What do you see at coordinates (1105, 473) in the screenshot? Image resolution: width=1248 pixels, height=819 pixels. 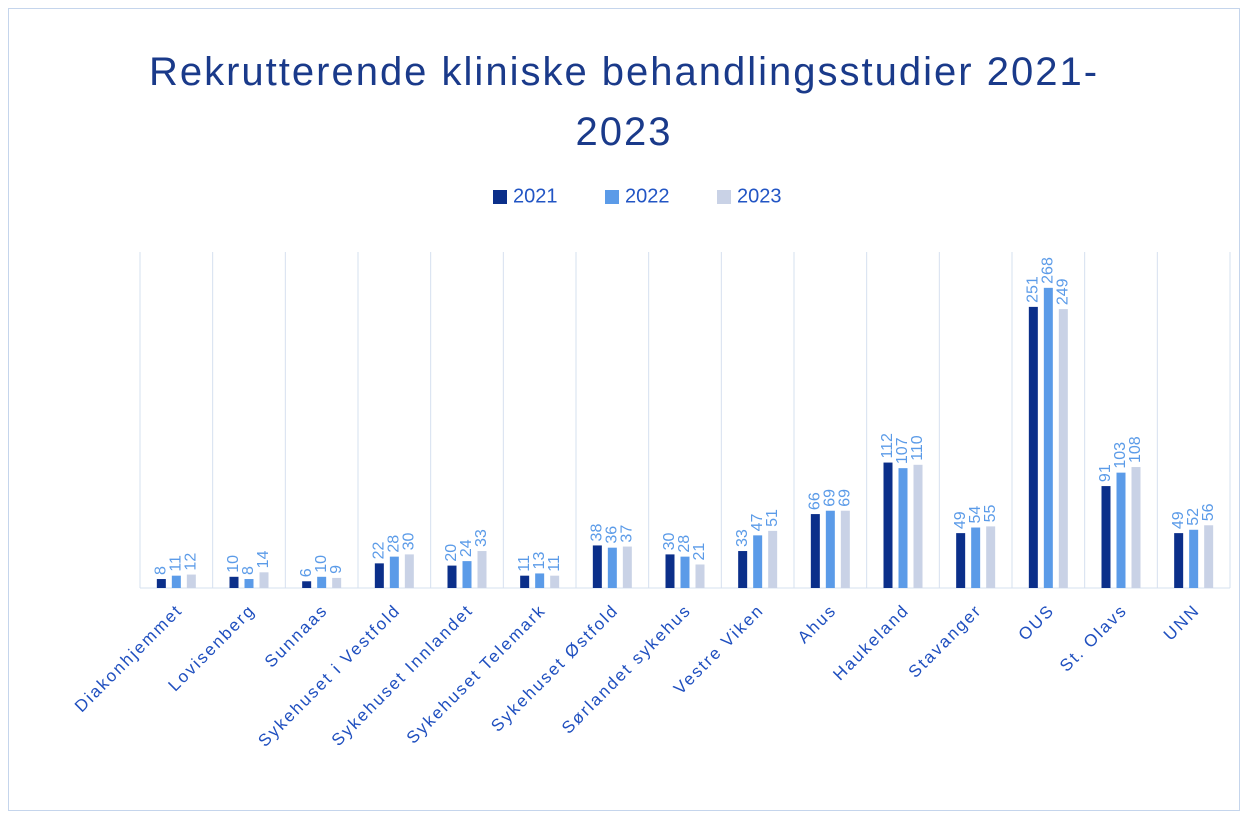 I see `value-label: 91` at bounding box center [1105, 473].